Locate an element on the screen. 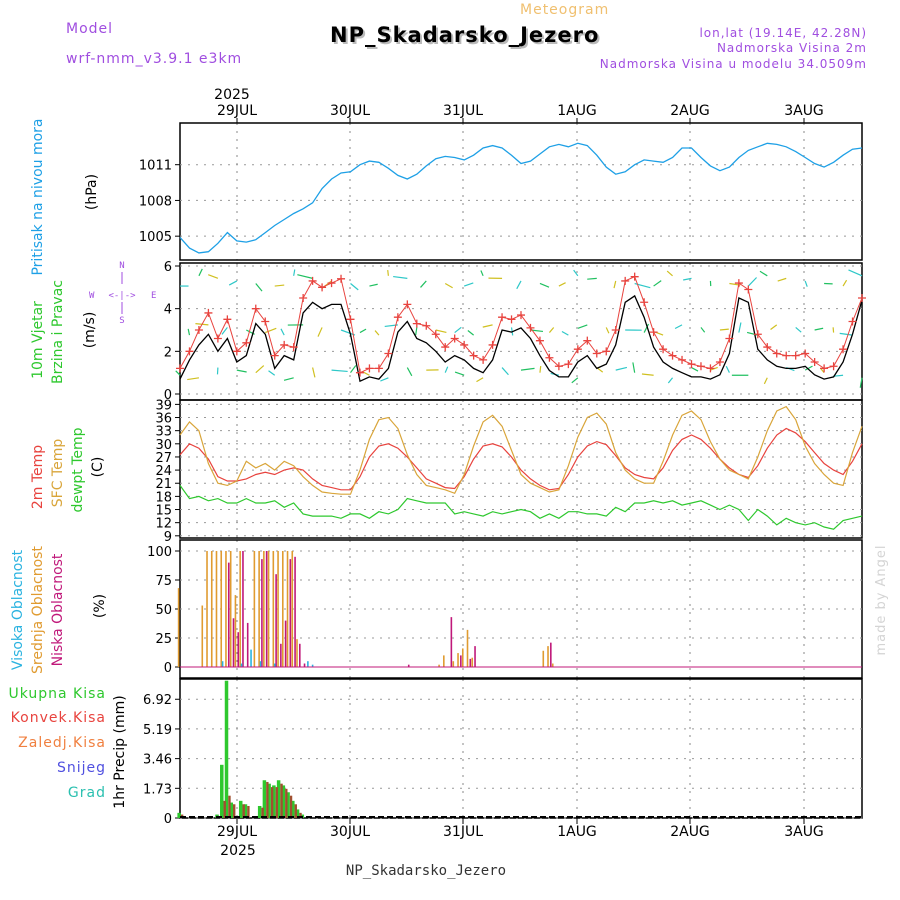  dewpoint-line is located at coordinates (521, 507).